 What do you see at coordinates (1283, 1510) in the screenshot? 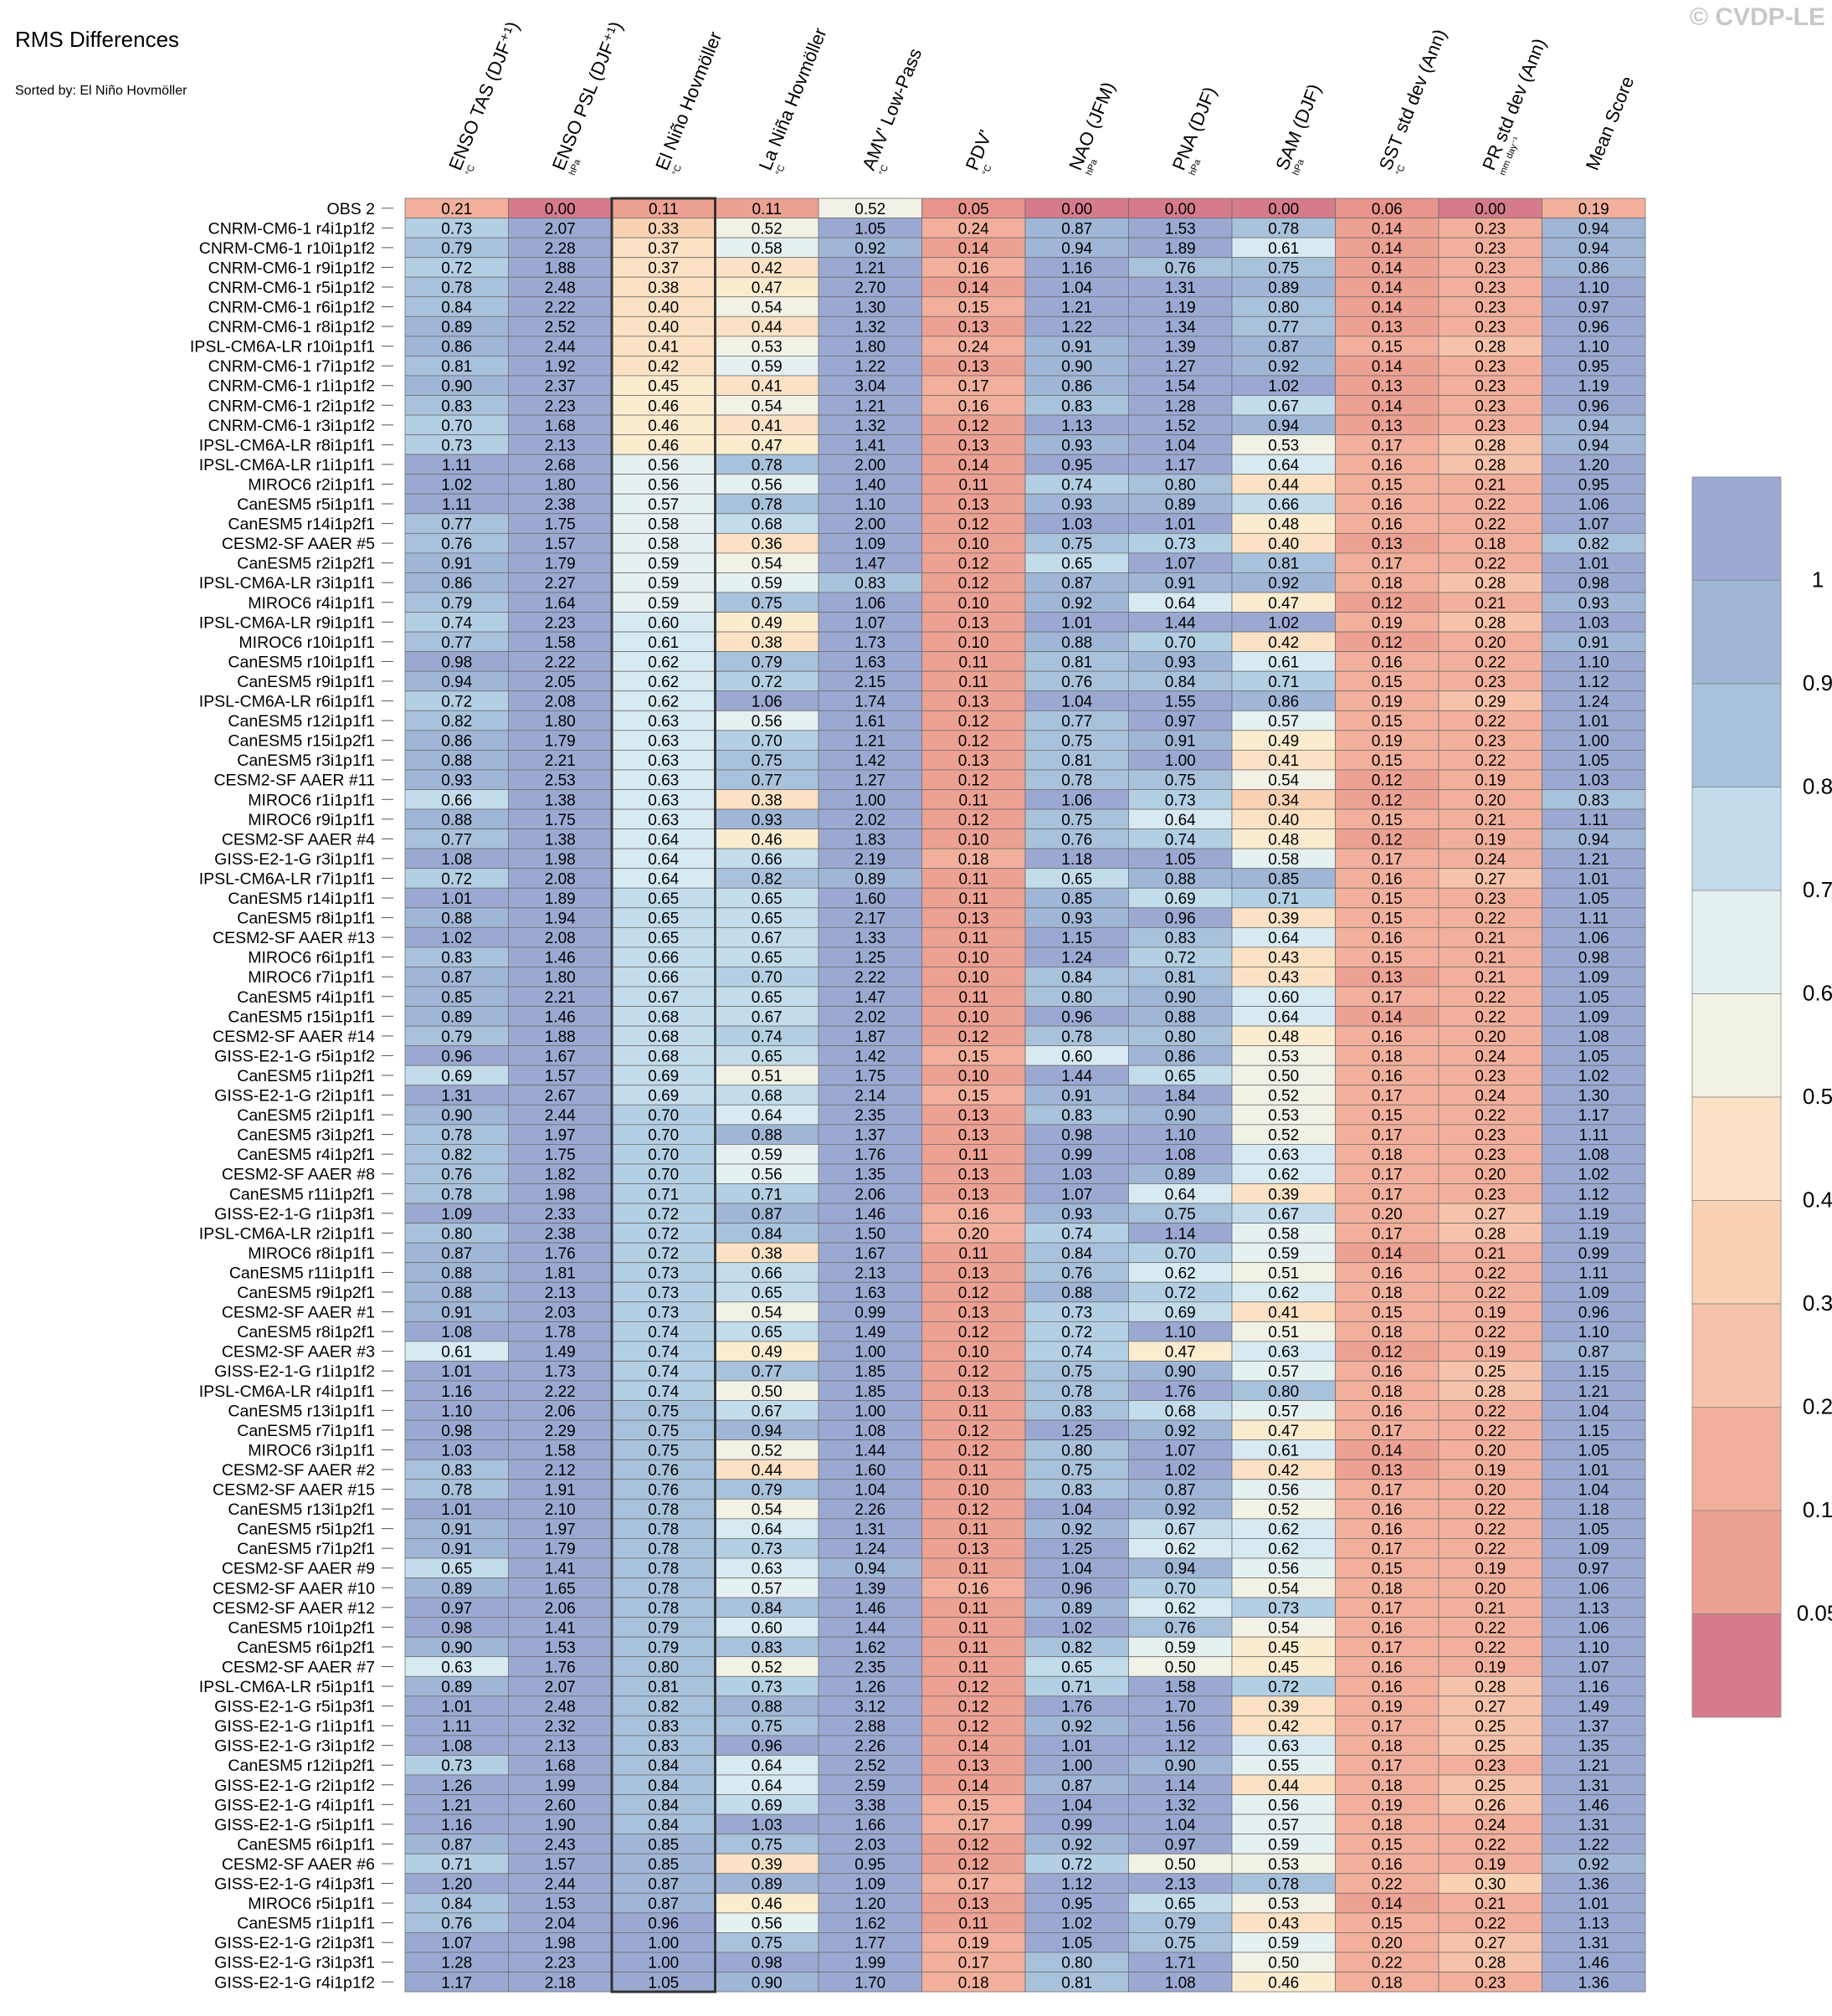
I see `cell-value: 0.52` at bounding box center [1283, 1510].